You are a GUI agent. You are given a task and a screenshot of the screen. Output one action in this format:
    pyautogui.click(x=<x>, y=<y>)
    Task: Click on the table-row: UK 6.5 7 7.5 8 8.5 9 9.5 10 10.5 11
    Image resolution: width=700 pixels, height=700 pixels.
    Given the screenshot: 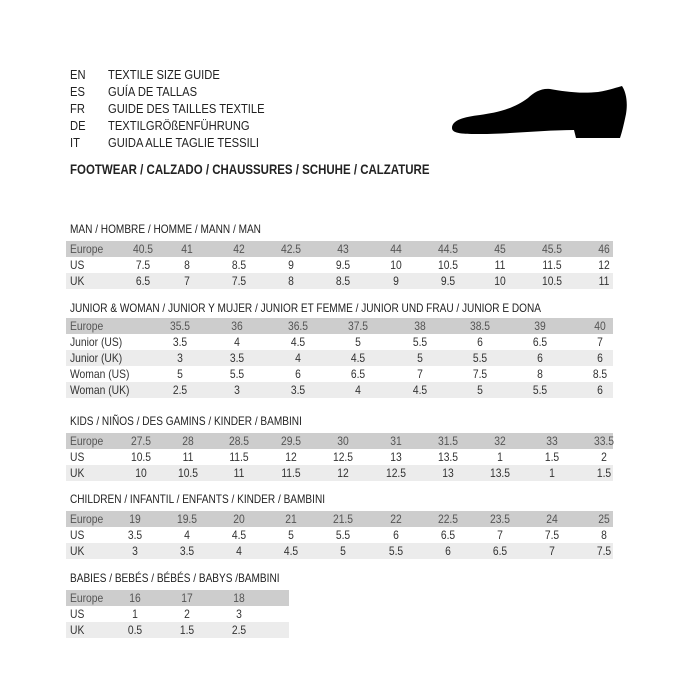 What is the action you would take?
    pyautogui.click(x=339, y=281)
    